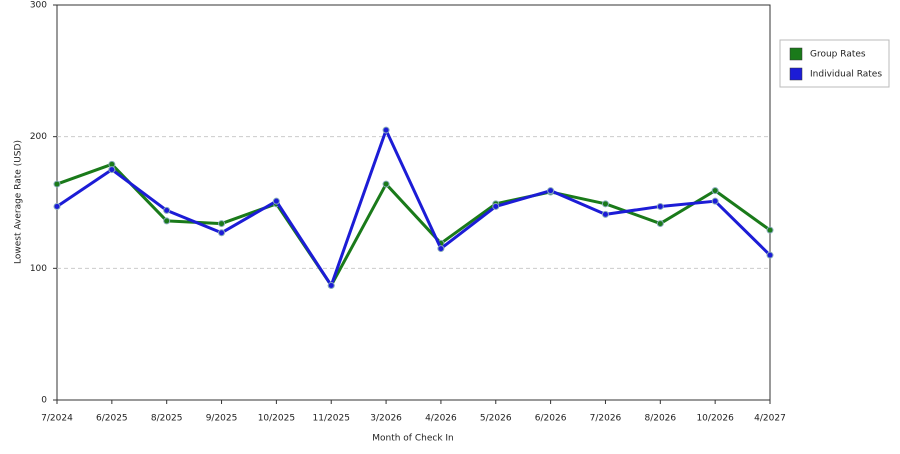  I want to click on y-tick-label: 200, so click(38, 137).